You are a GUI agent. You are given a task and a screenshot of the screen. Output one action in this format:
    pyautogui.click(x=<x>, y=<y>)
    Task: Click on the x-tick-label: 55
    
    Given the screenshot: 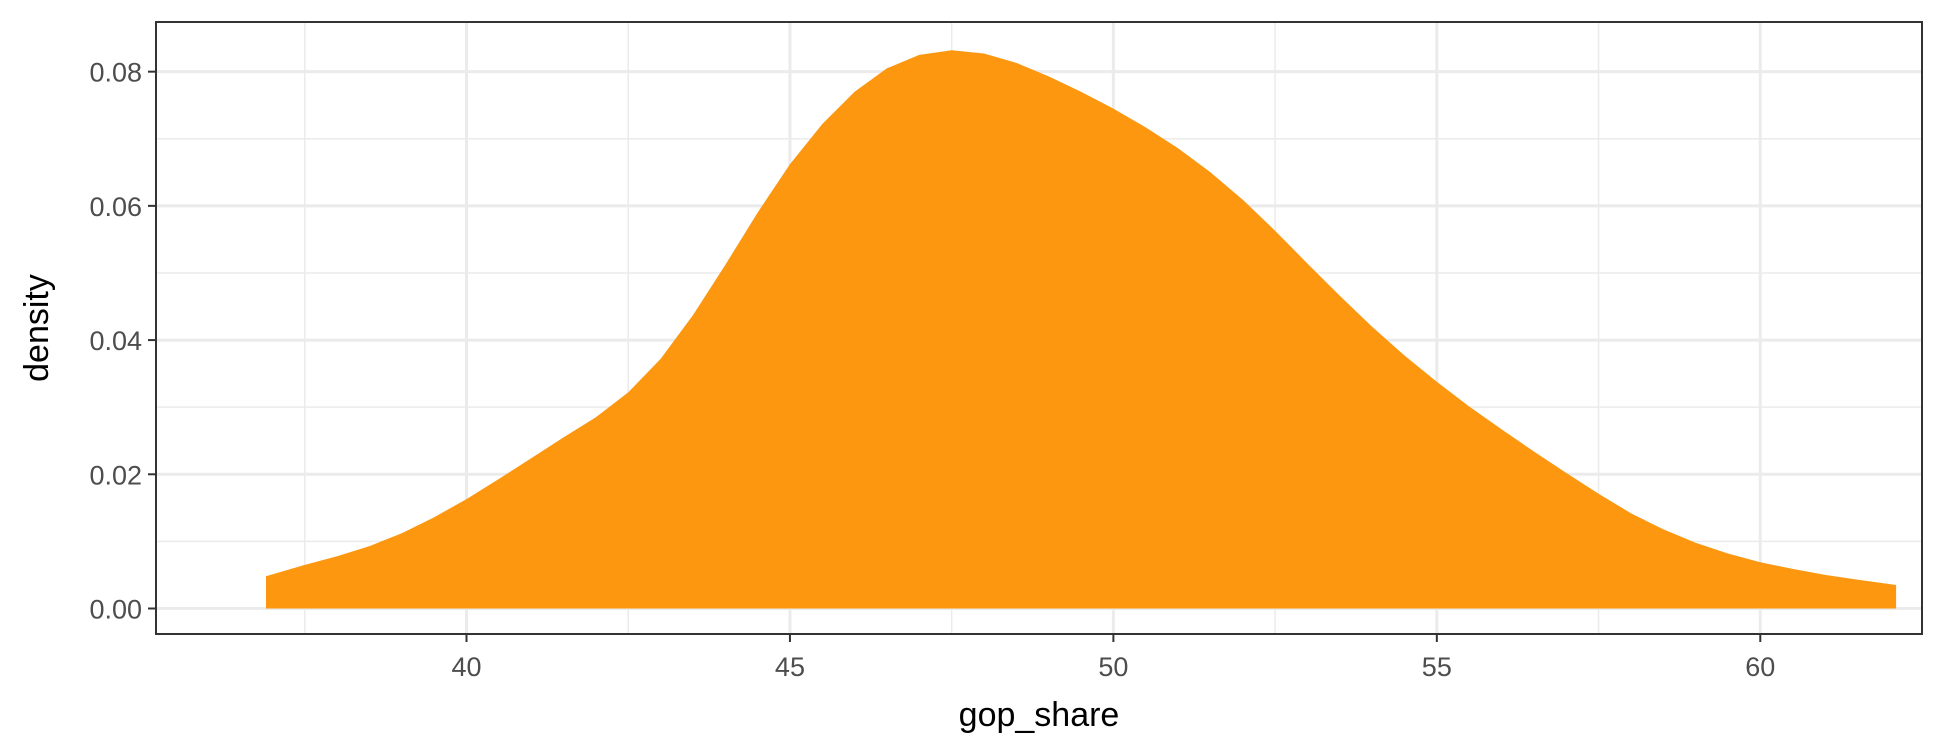 What is the action you would take?
    pyautogui.click(x=1437, y=667)
    